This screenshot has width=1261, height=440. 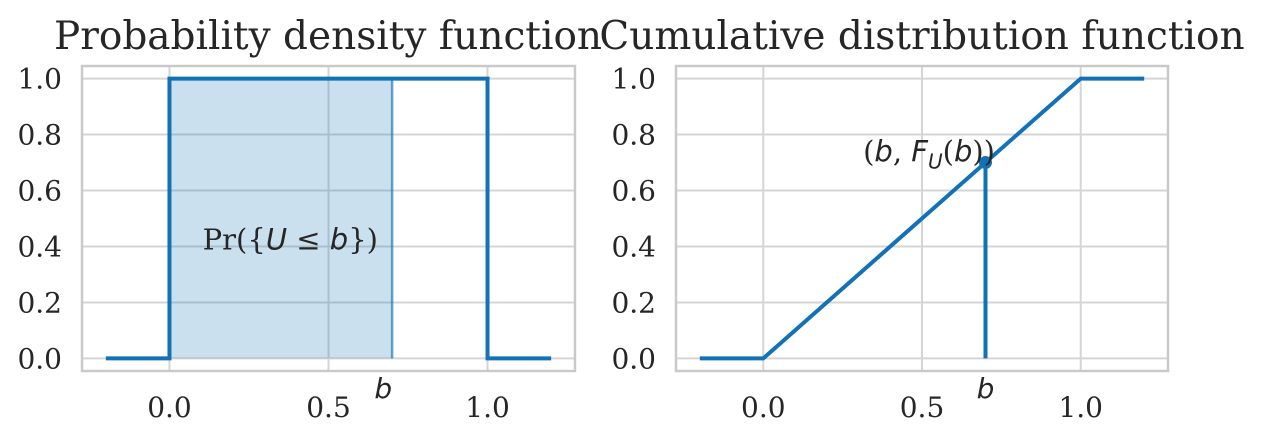 What do you see at coordinates (920, 151) in the screenshot?
I see `annotation-segment: F` at bounding box center [920, 151].